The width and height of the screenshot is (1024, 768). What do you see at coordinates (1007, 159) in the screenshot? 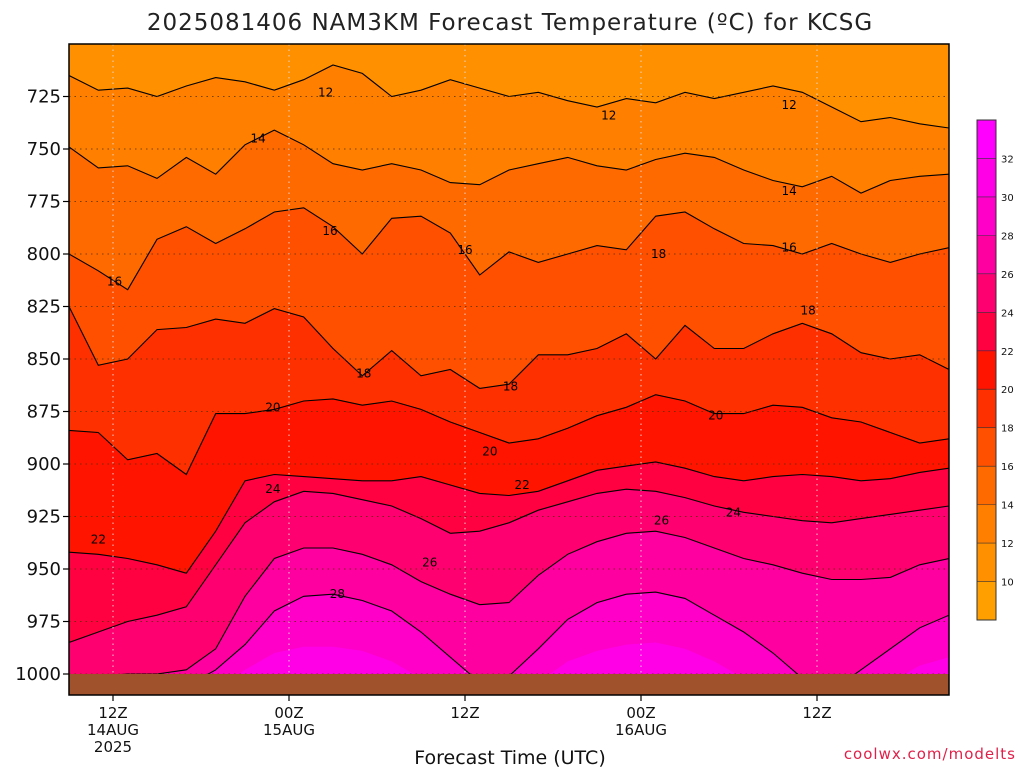
I see `colorbar-label: 32` at bounding box center [1007, 159].